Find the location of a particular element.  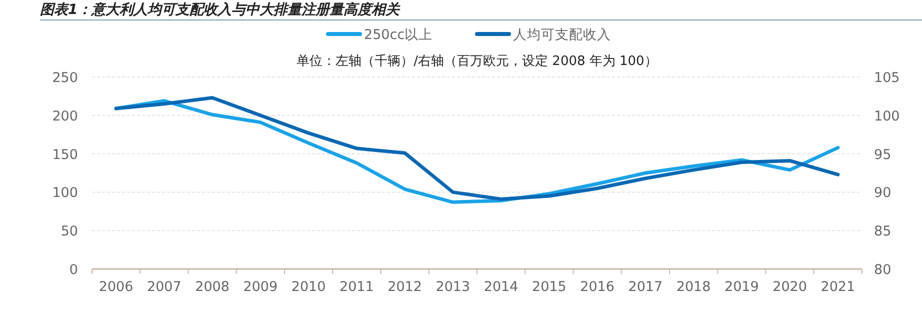

x-tick-label: 2008 is located at coordinates (212, 287).